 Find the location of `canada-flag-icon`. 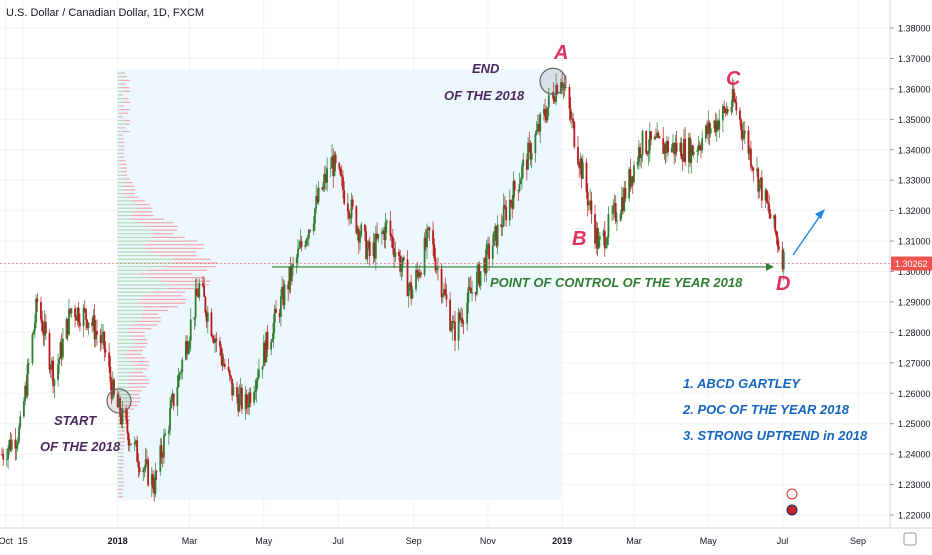

canada-flag-icon is located at coordinates (792, 494).